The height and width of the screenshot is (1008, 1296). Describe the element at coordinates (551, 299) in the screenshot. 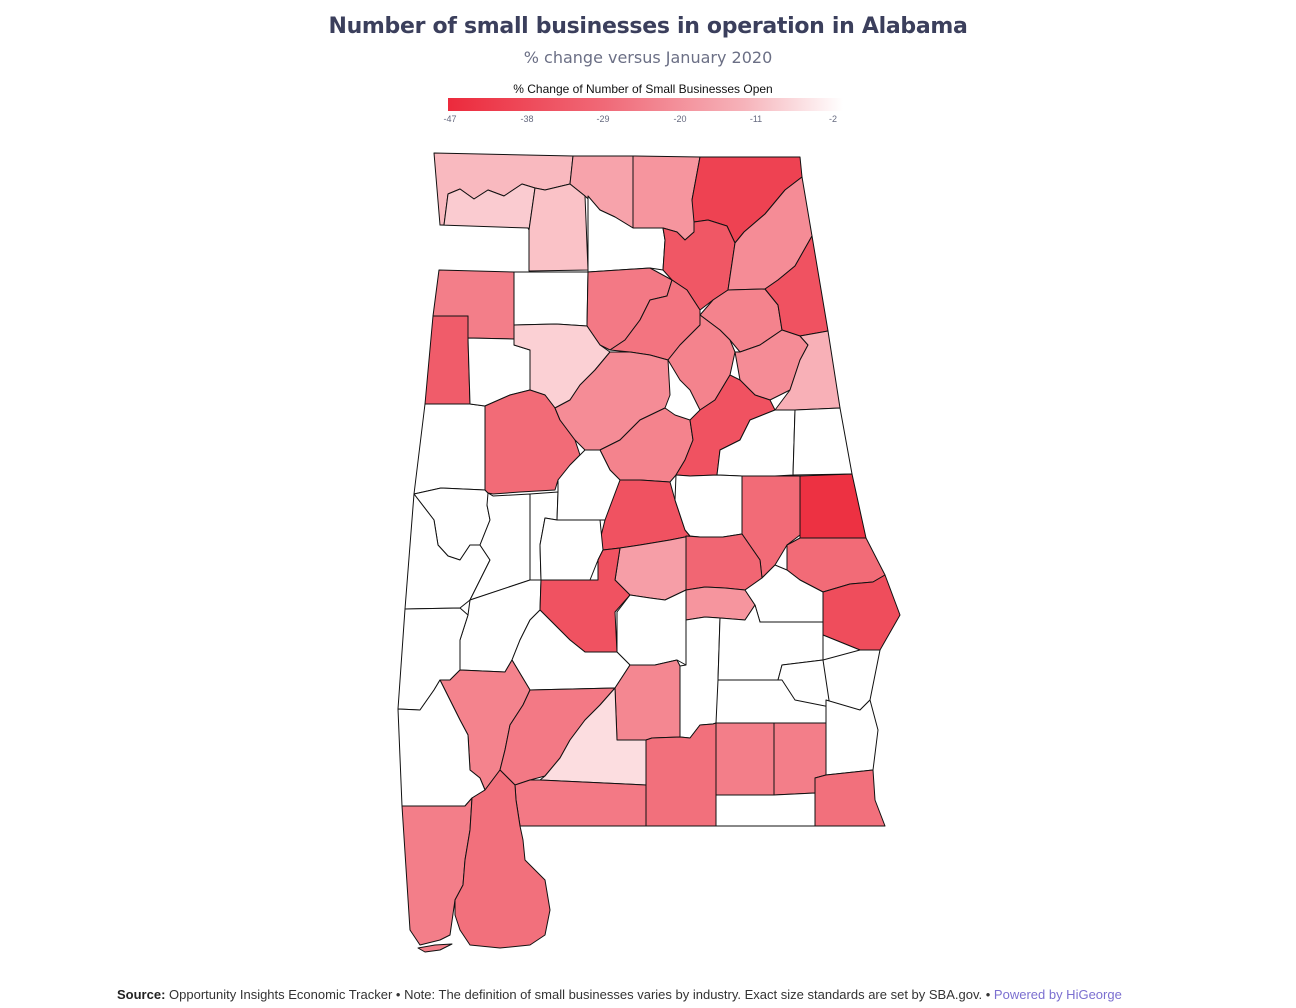

I see `county-winston` at that location.